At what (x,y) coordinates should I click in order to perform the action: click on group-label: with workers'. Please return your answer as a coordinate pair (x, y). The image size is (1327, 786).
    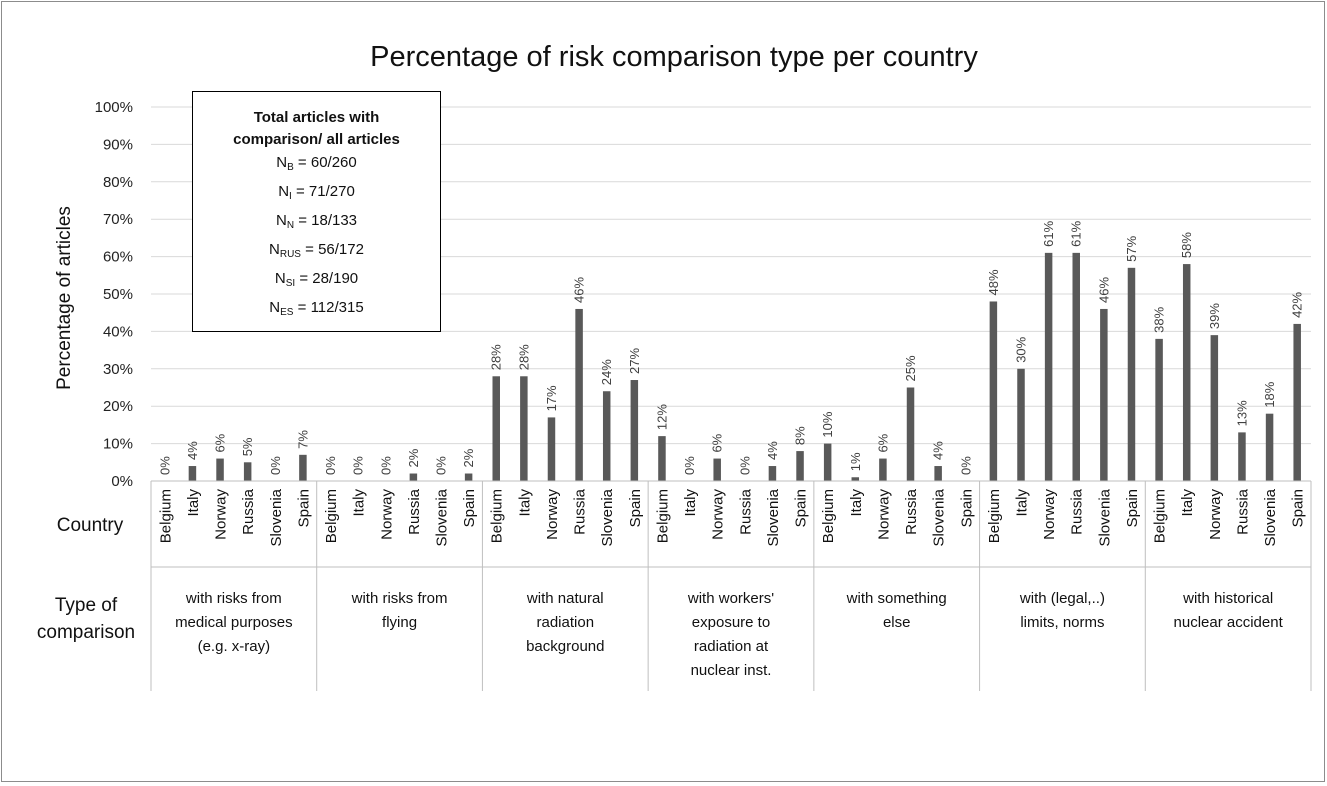
    Looking at the image, I should click on (730, 598).